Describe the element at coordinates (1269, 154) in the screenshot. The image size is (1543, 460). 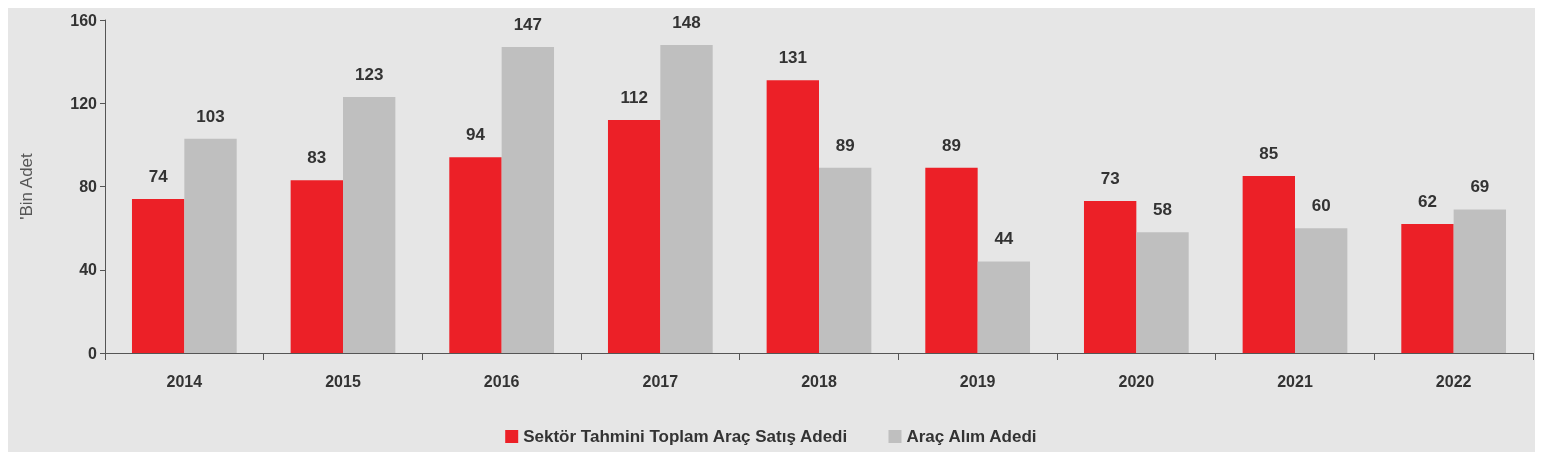
I see `data-label: 85` at that location.